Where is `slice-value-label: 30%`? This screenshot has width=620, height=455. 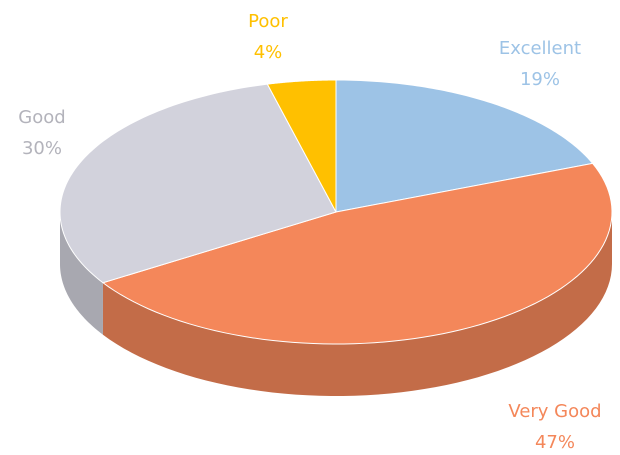 slice-value-label: 30% is located at coordinates (42, 148).